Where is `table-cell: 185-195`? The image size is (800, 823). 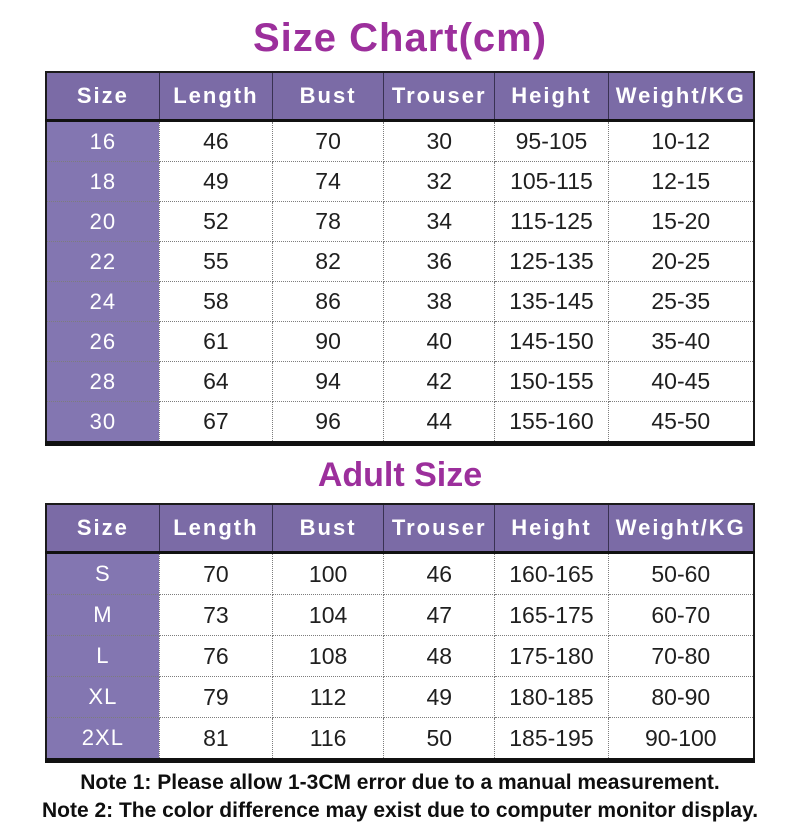 table-cell: 185-195 is located at coordinates (551, 739).